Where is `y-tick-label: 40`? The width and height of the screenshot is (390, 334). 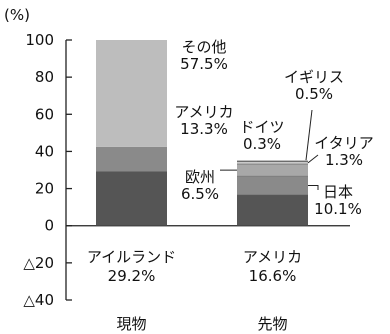
y-tick-label: 40 is located at coordinates (44, 151).